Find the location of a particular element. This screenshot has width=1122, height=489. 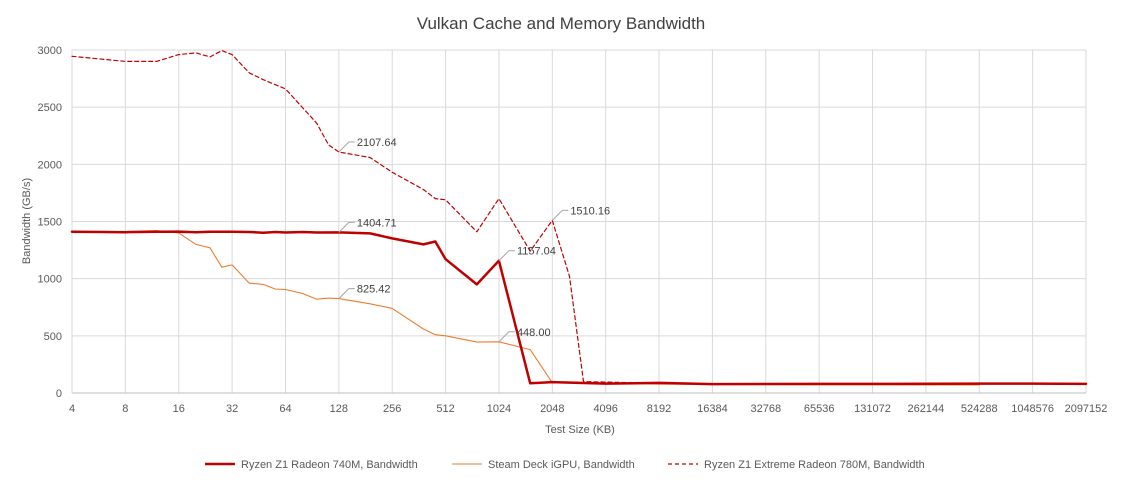

x-tick-label: 524288 is located at coordinates (979, 409).